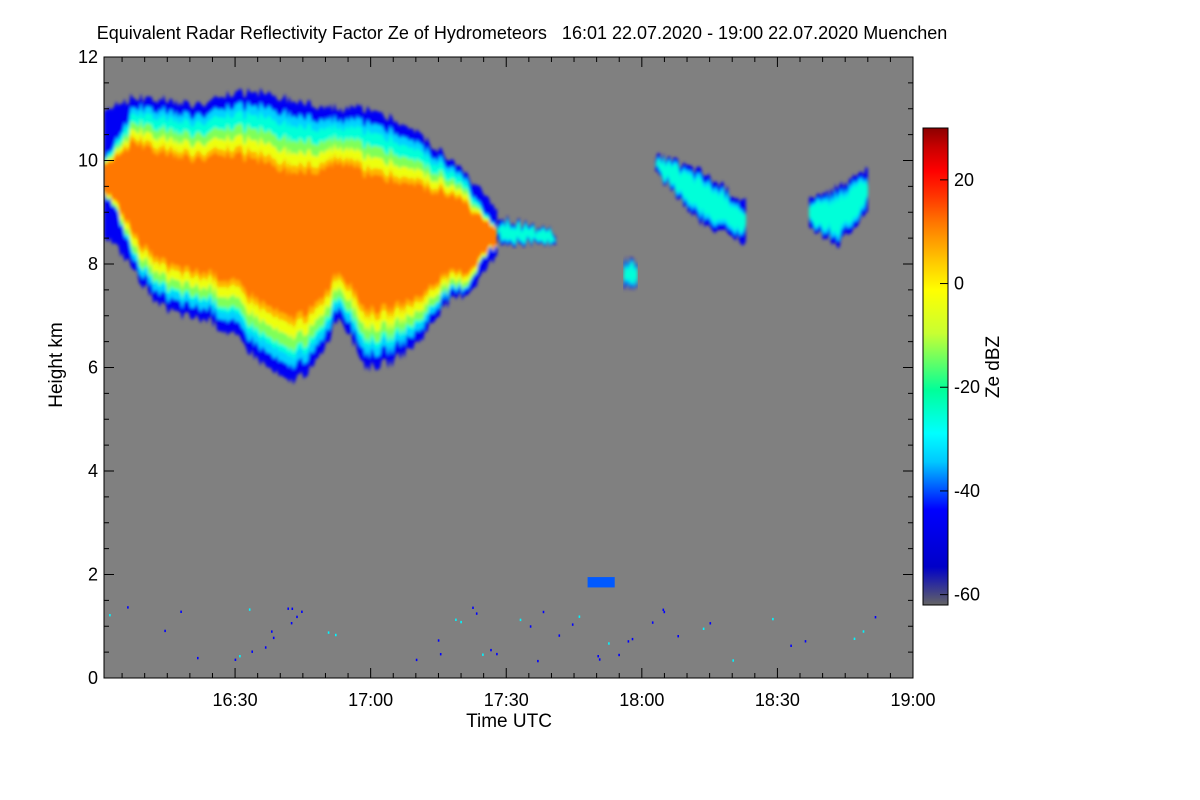  I want to click on y-tick-label: 0, so click(93, 678).